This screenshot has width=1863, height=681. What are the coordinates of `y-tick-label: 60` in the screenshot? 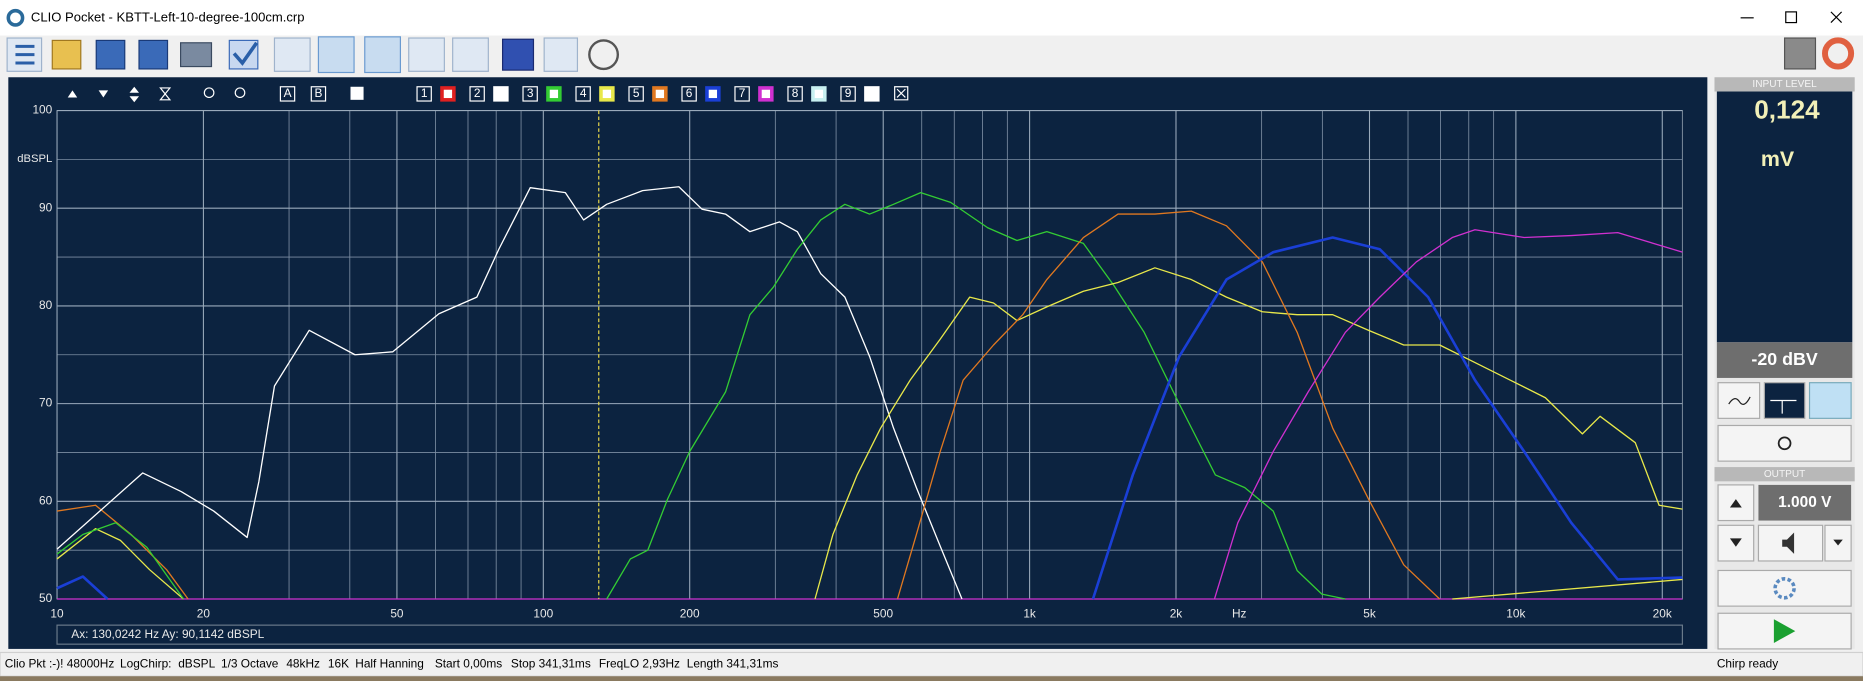 It's located at (46, 500).